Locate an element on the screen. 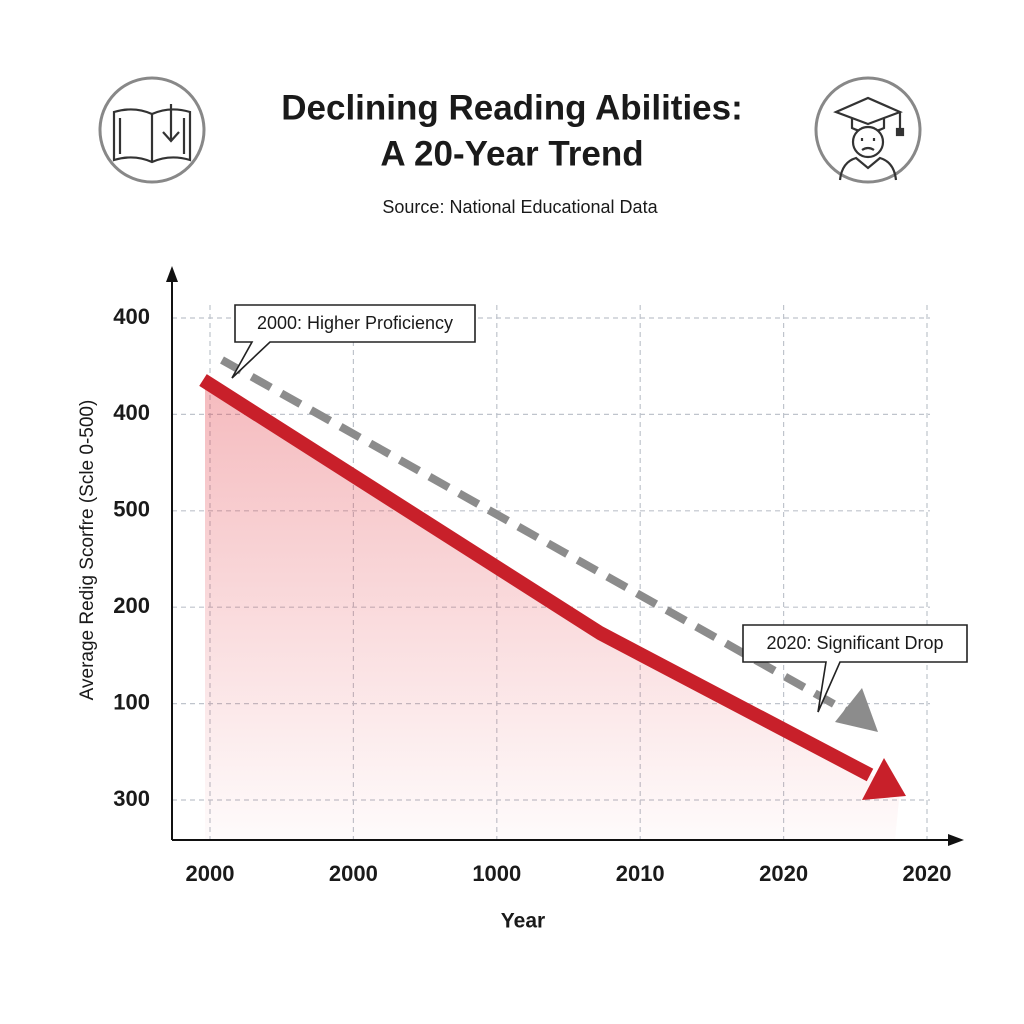  trend-arrowhead is located at coordinates (884, 779).